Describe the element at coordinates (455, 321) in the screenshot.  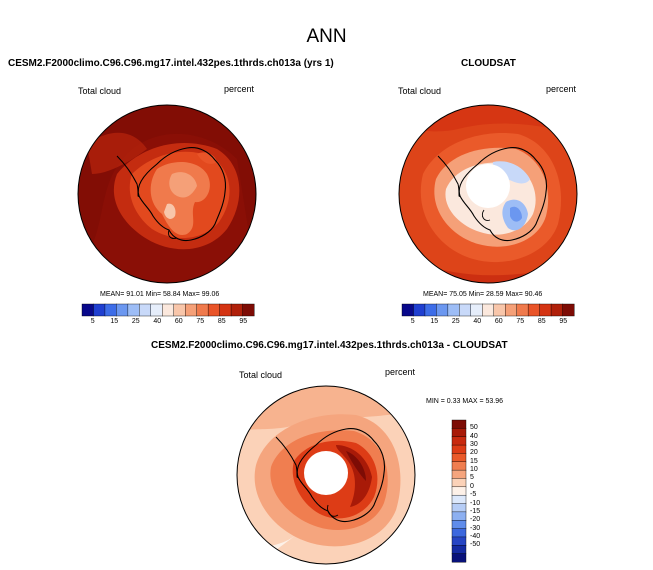
I see `obs-colorbar-tick-label: 25` at that location.